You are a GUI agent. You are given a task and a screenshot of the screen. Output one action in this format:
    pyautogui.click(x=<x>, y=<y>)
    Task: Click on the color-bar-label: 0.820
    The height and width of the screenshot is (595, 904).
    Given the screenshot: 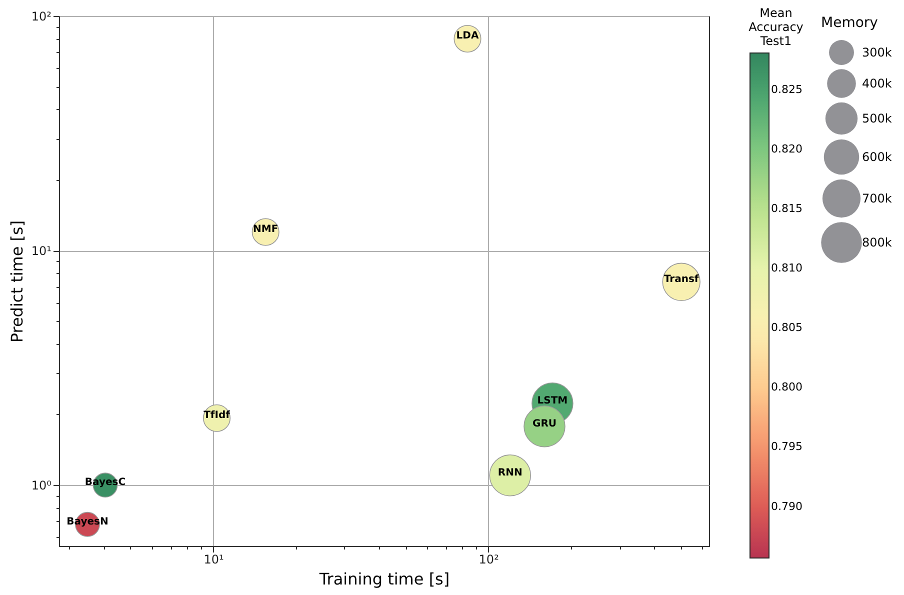 What is the action you would take?
    pyautogui.click(x=786, y=149)
    